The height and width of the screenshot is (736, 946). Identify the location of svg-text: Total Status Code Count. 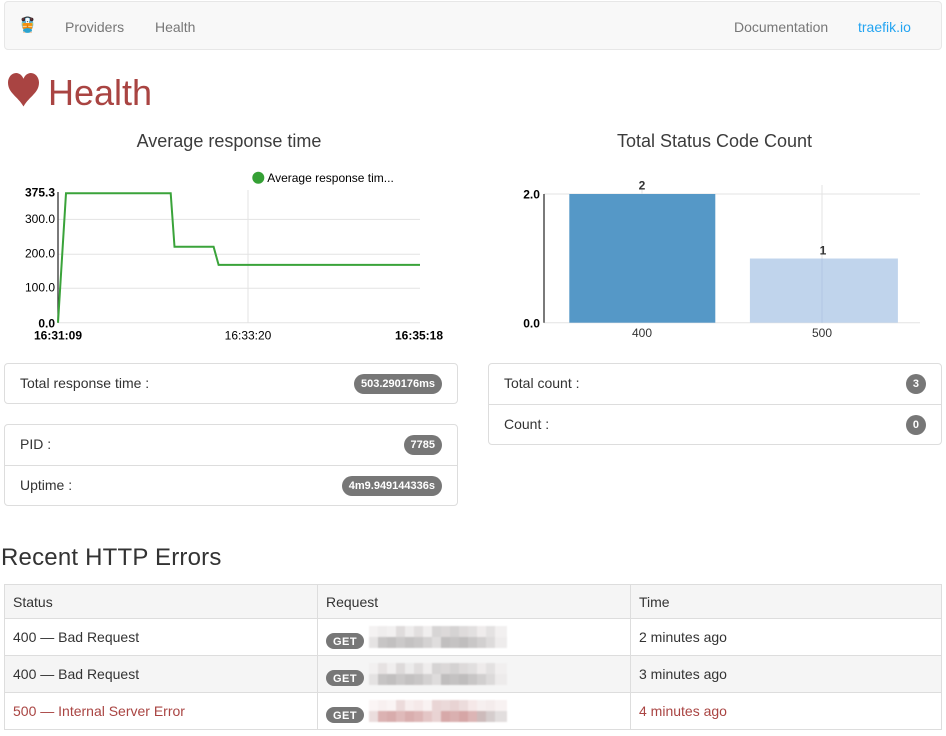
(714, 141).